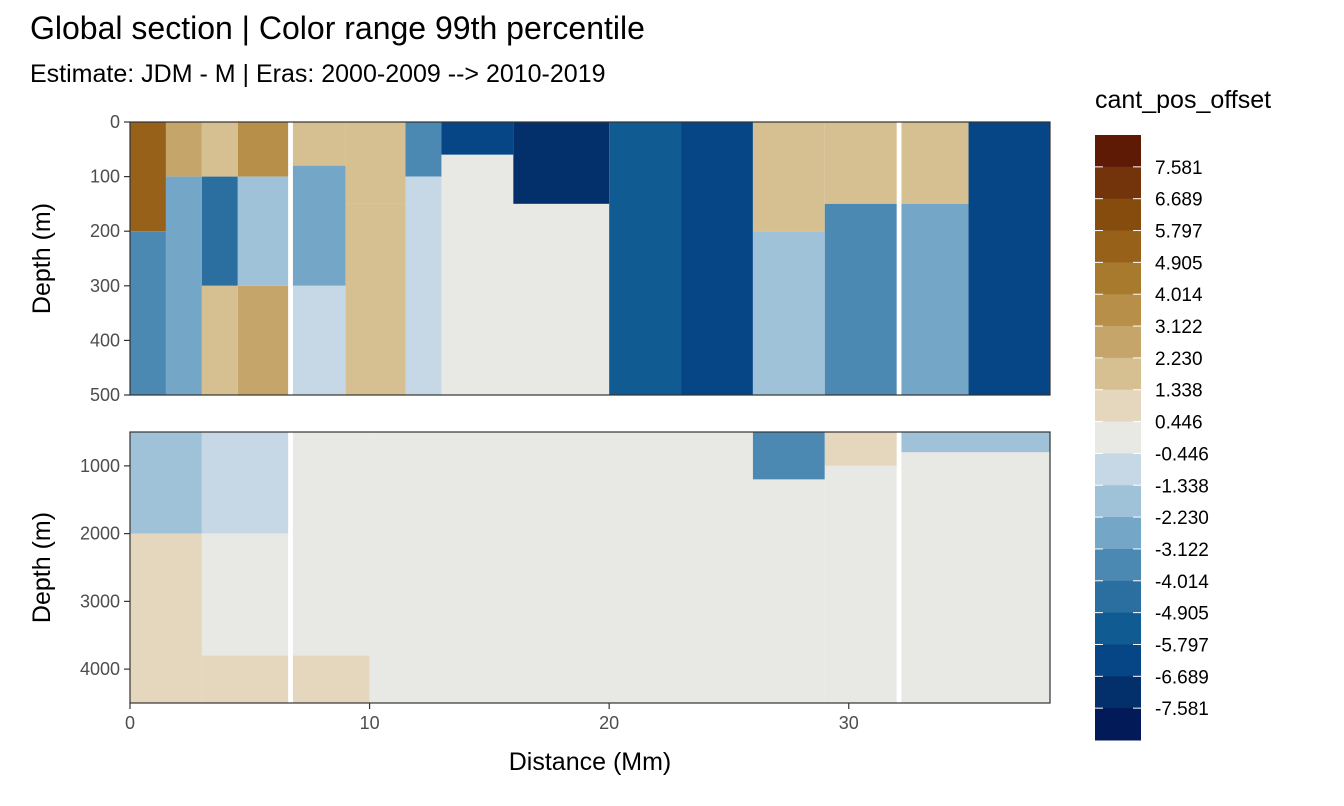  I want to click on y-tick-label: 4000, so click(100, 669).